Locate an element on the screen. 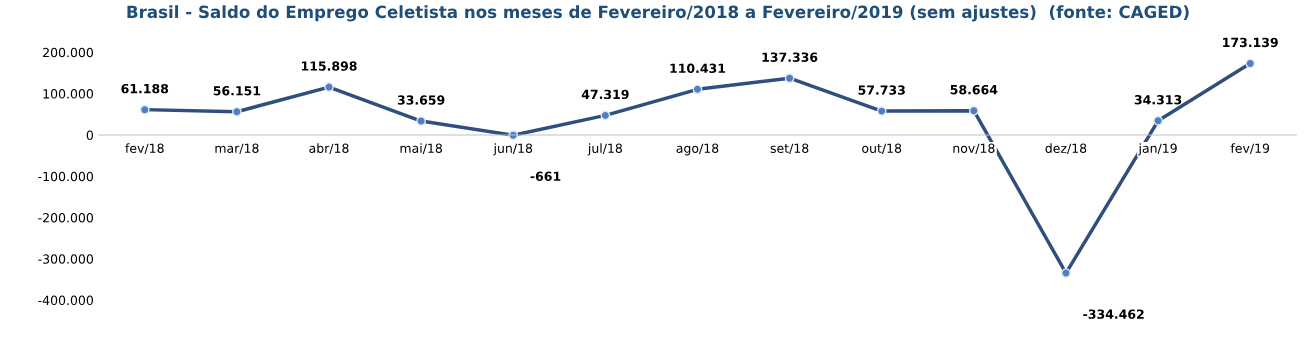 Image resolution: width=1316 pixels, height=349 pixels. x-tick-label: nov/18 is located at coordinates (974, 148).